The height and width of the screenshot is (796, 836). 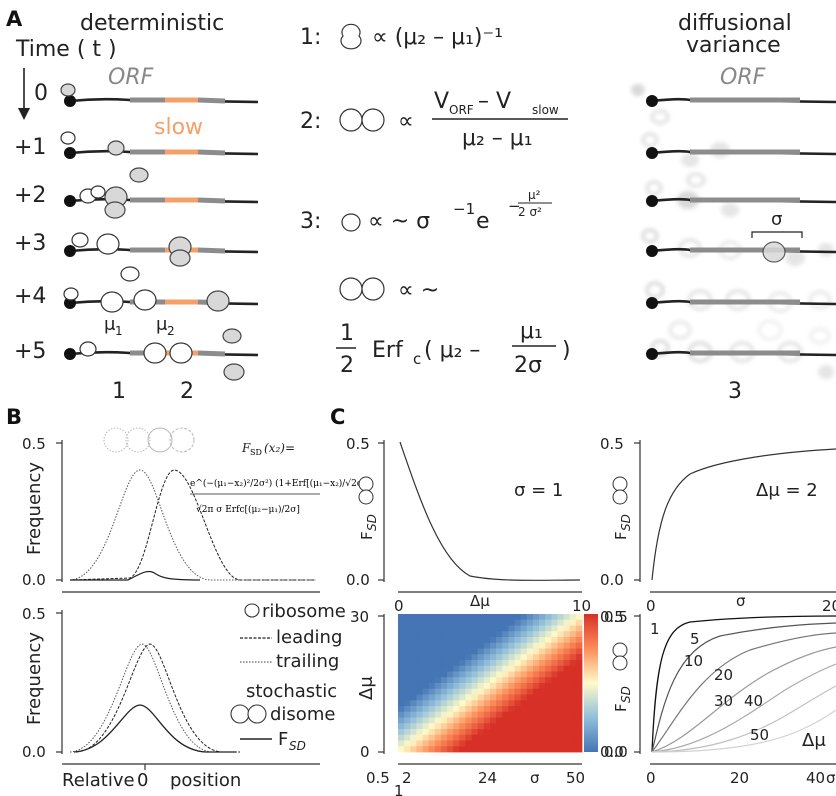 What do you see at coordinates (616, 617) in the screenshot?
I see `colorbar-top: 0.5` at bounding box center [616, 617].